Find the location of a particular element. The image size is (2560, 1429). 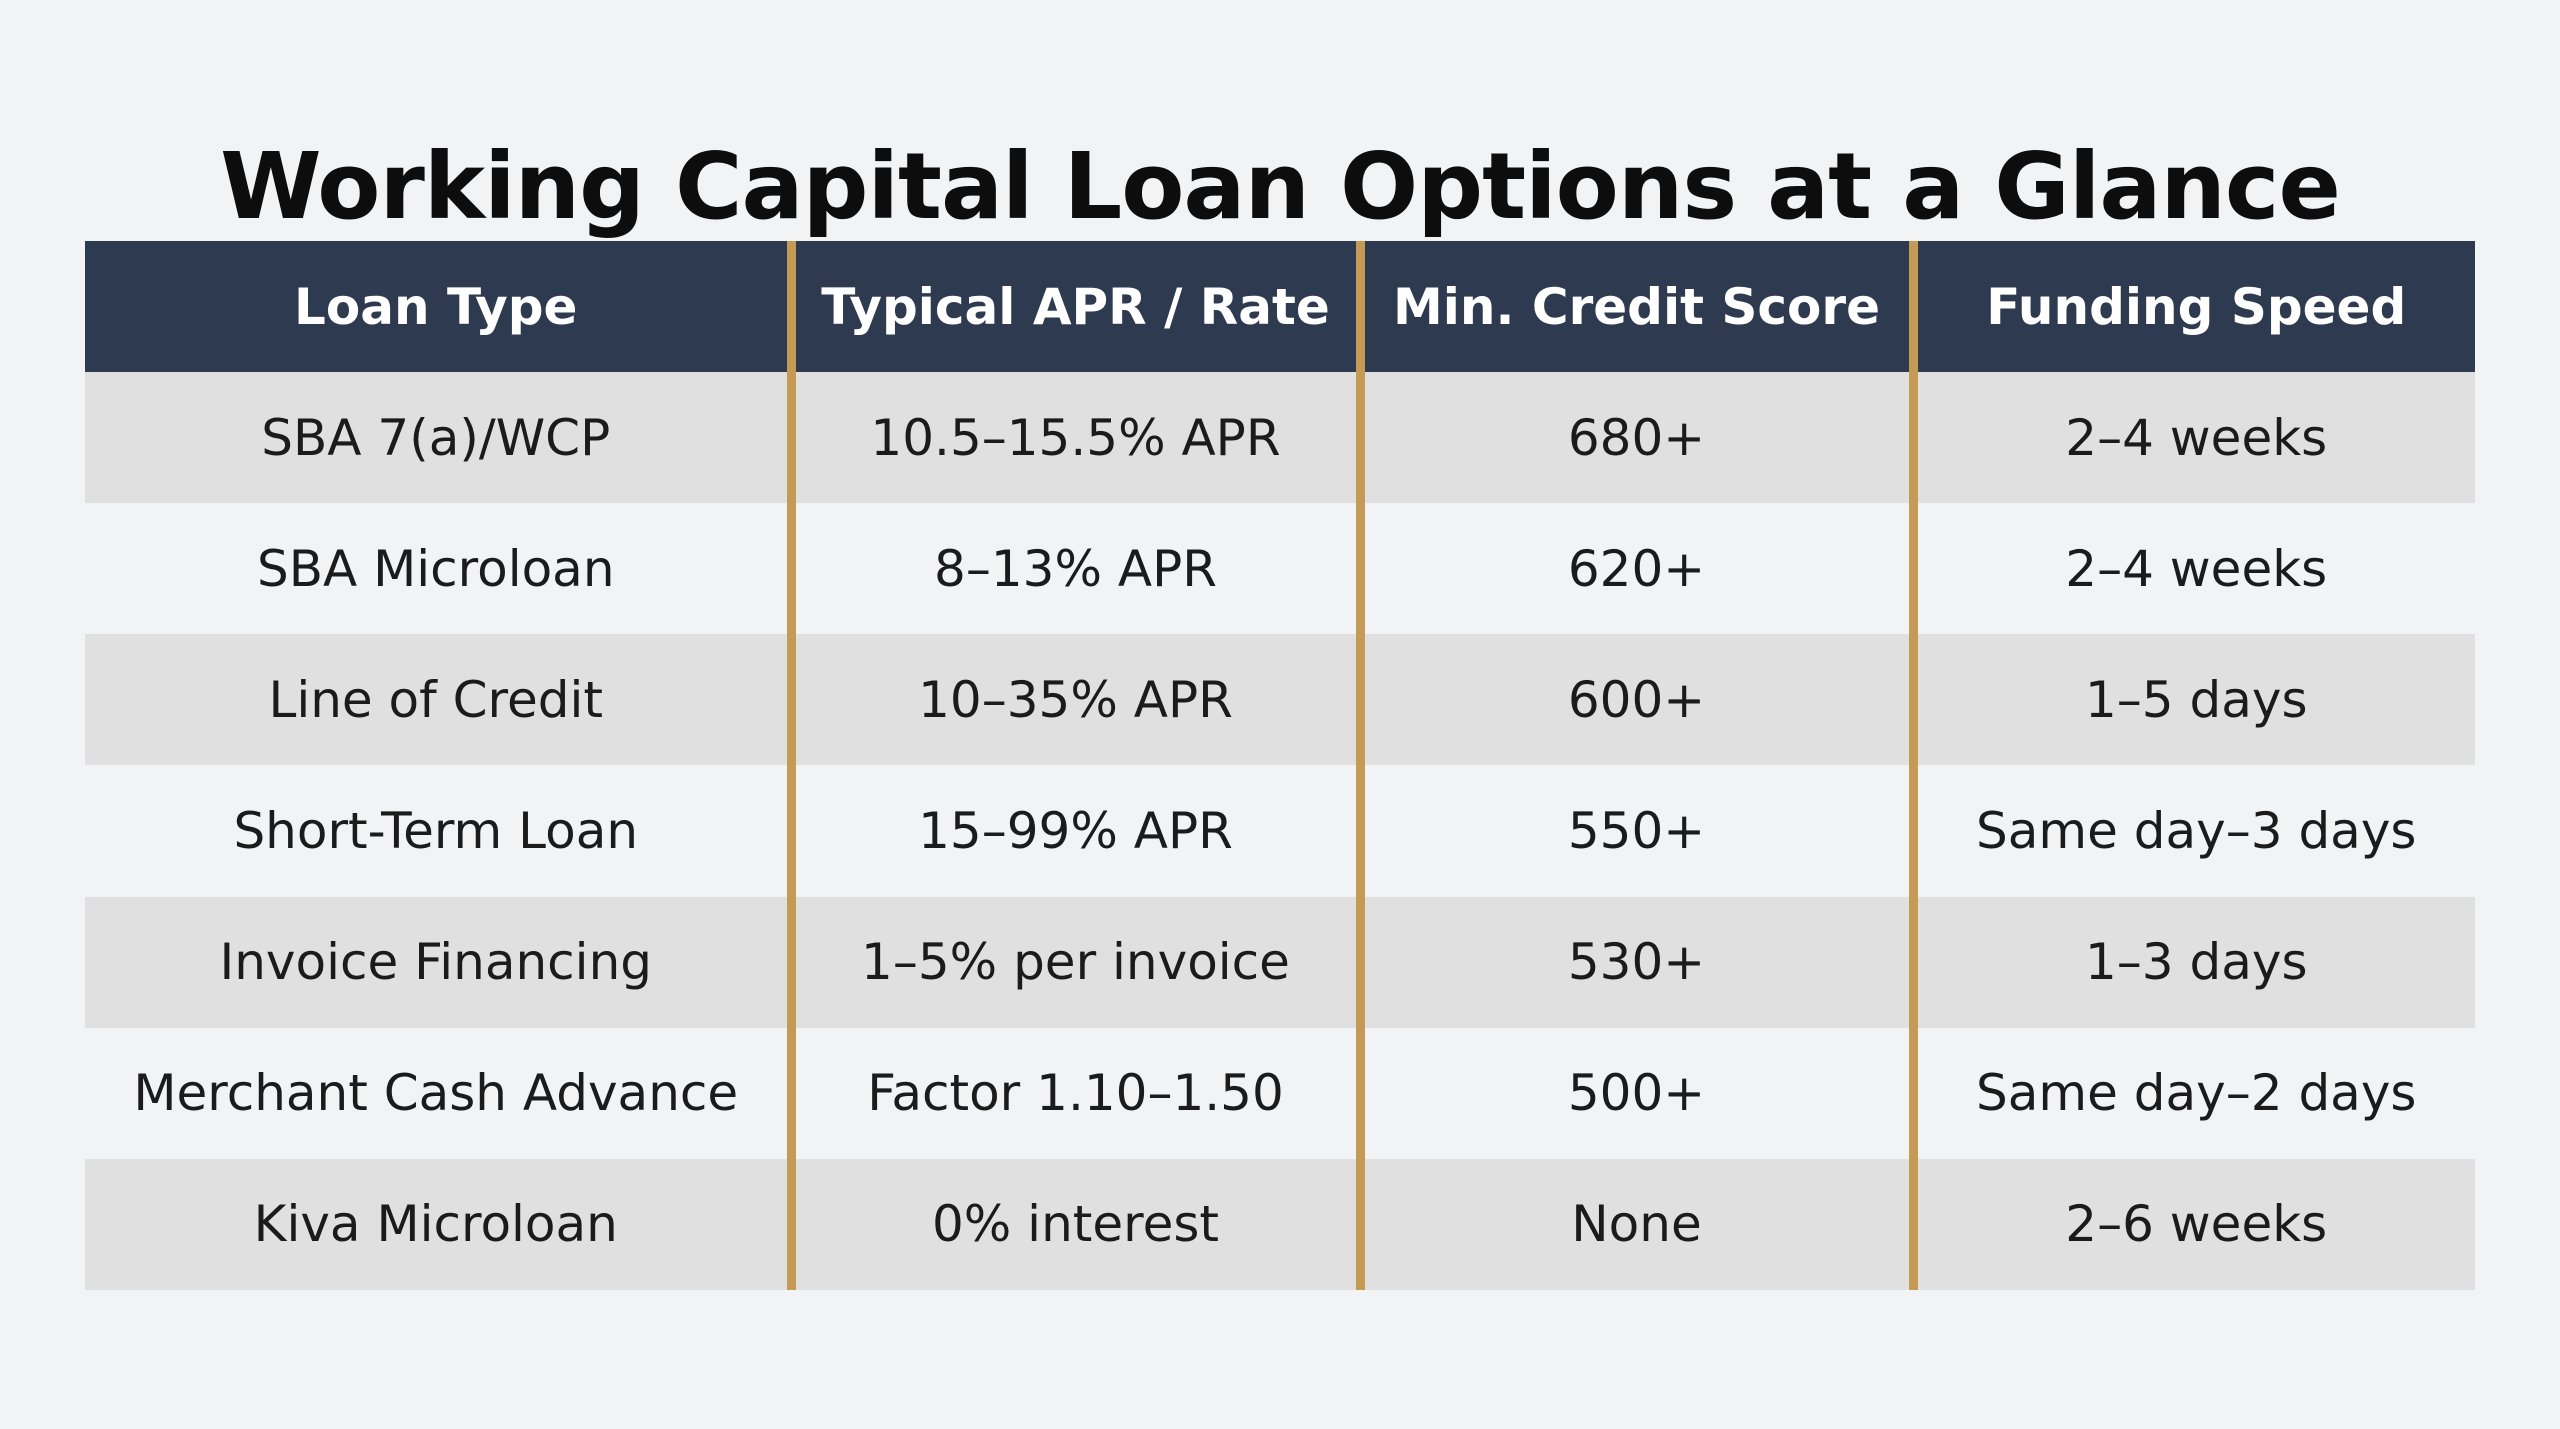

column-header-loan-type: Loan Type is located at coordinates (440, 306).